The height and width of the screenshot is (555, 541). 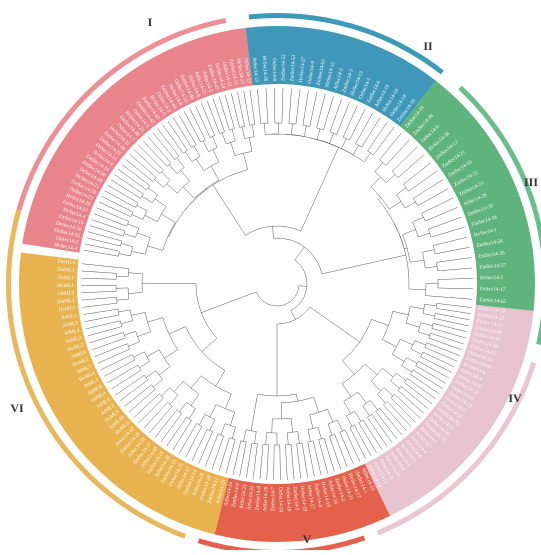 I want to click on leaf-label: ZmML1, so click(x=66, y=270).